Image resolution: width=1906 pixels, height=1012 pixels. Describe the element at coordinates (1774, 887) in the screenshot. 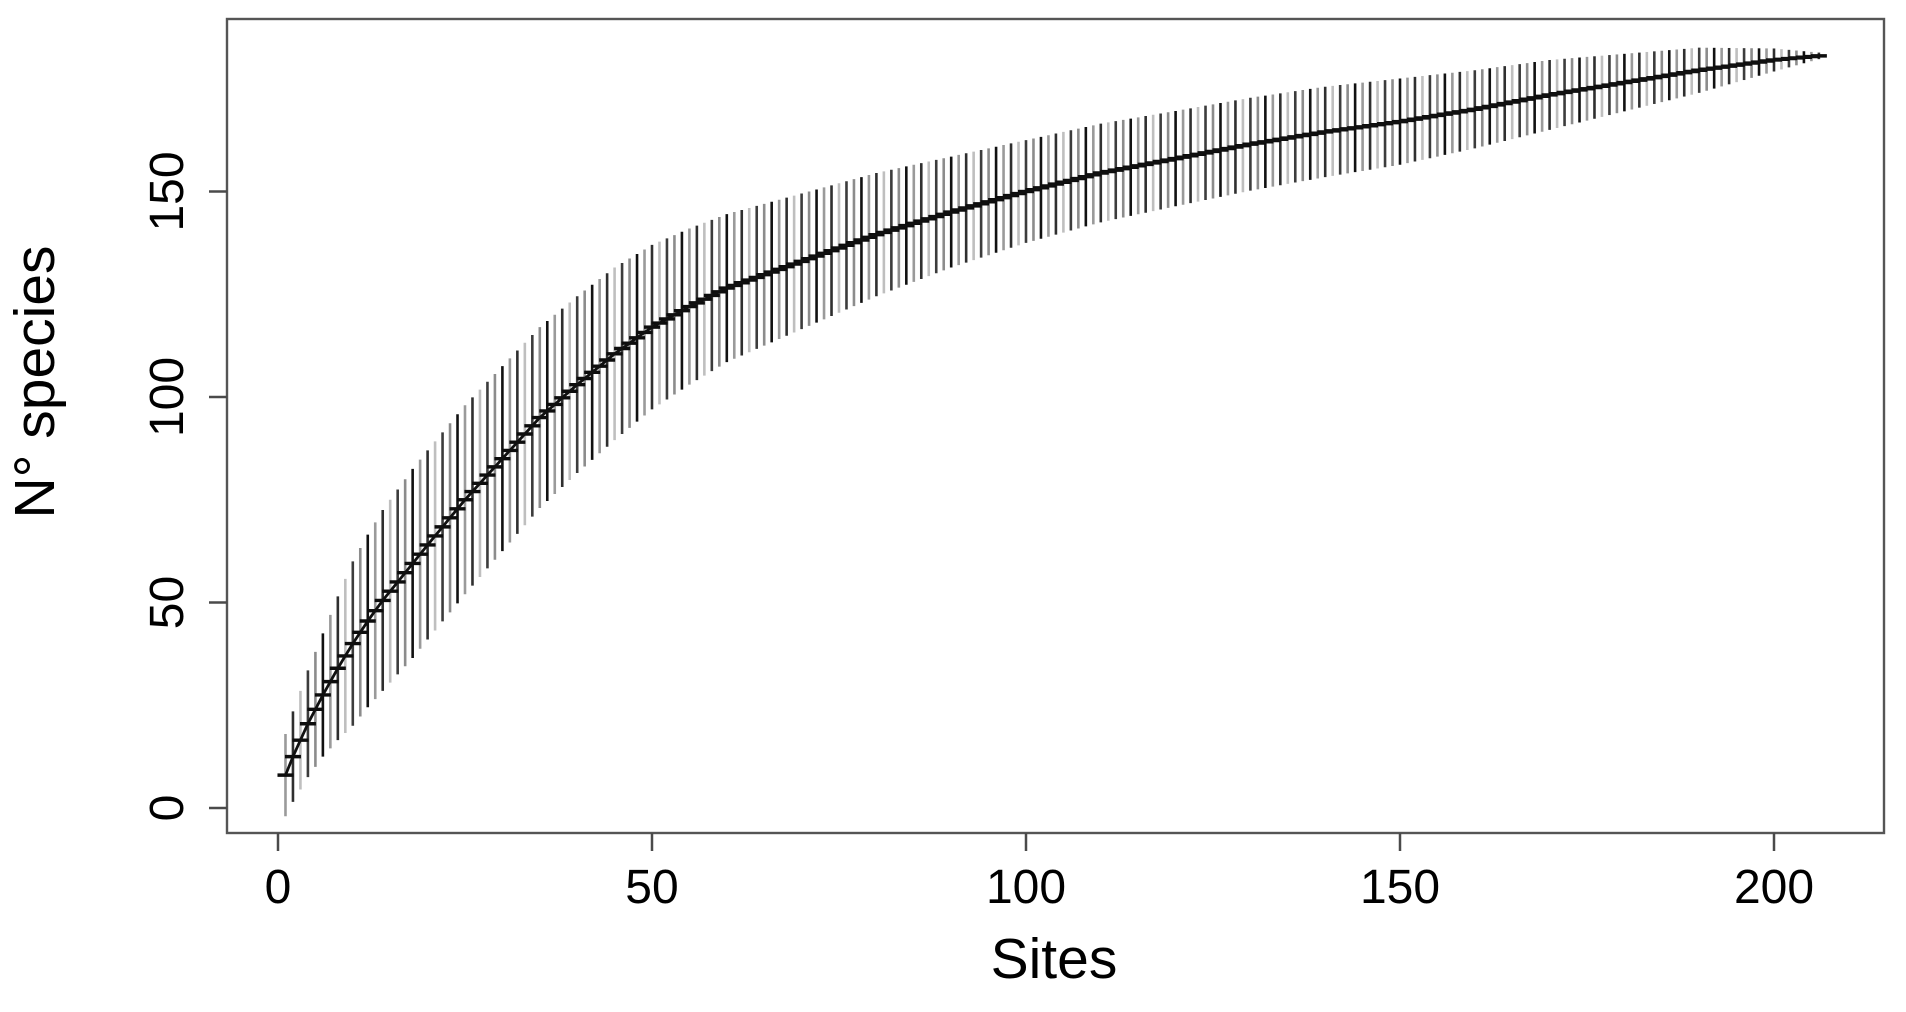

I see `x-tick-label: 200` at that location.